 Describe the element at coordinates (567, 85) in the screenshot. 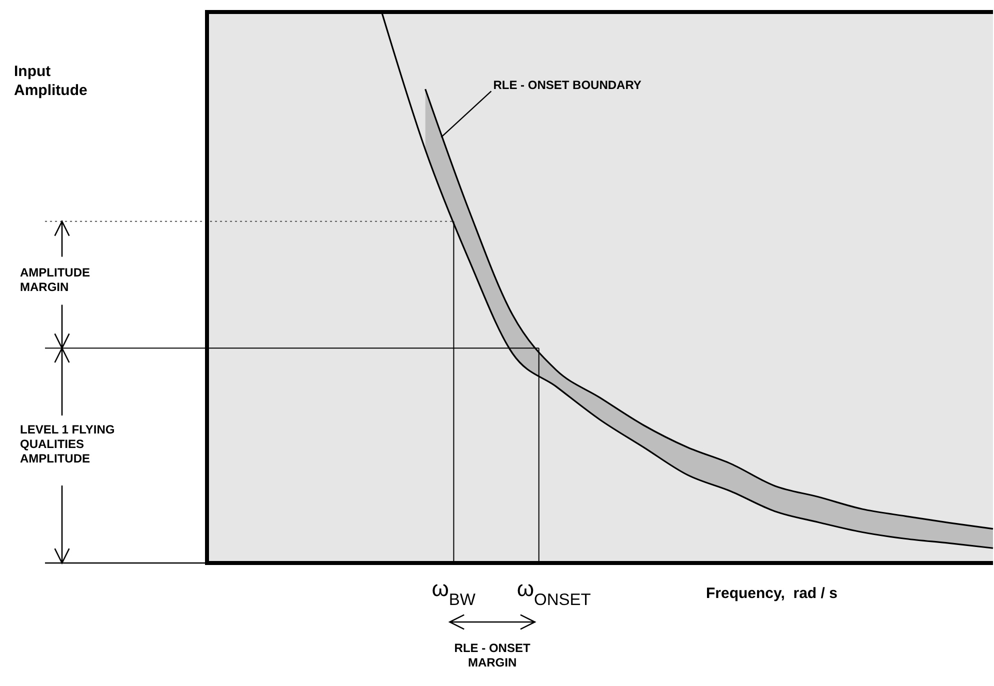

I see `annotation: RLE - ONSET BOUNDARY` at that location.